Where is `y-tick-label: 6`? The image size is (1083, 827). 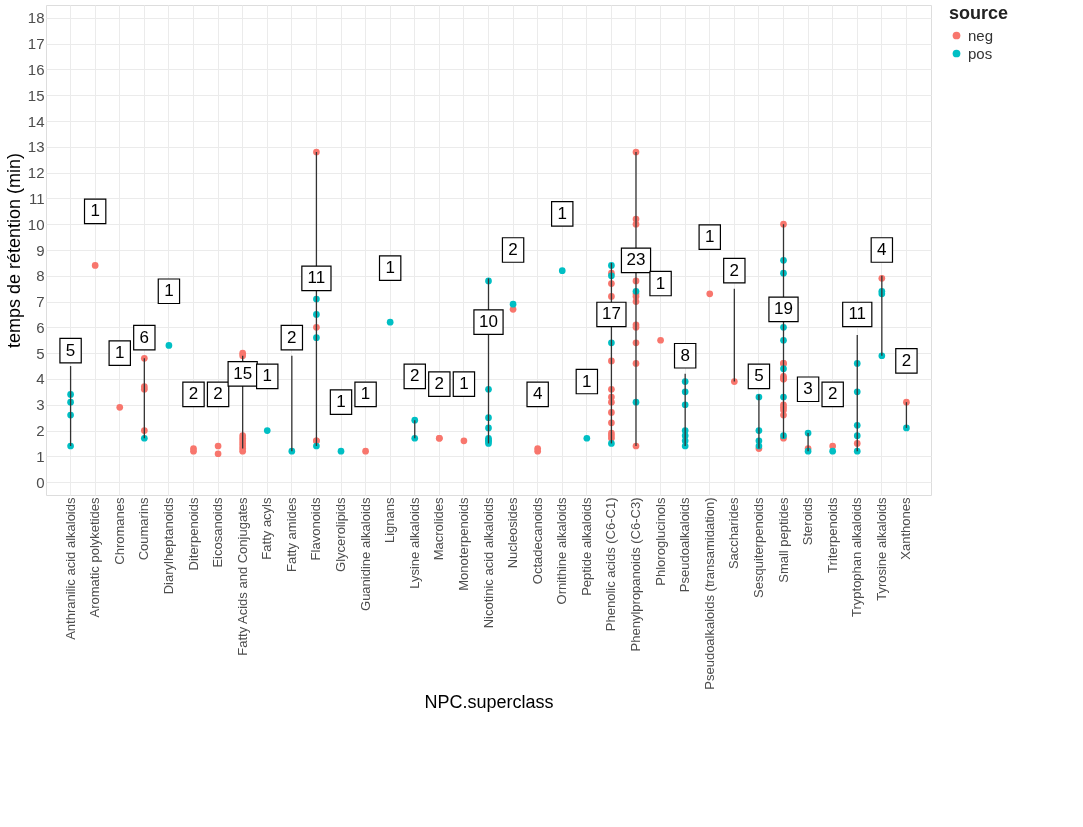 y-tick-label: 6 is located at coordinates (40, 327).